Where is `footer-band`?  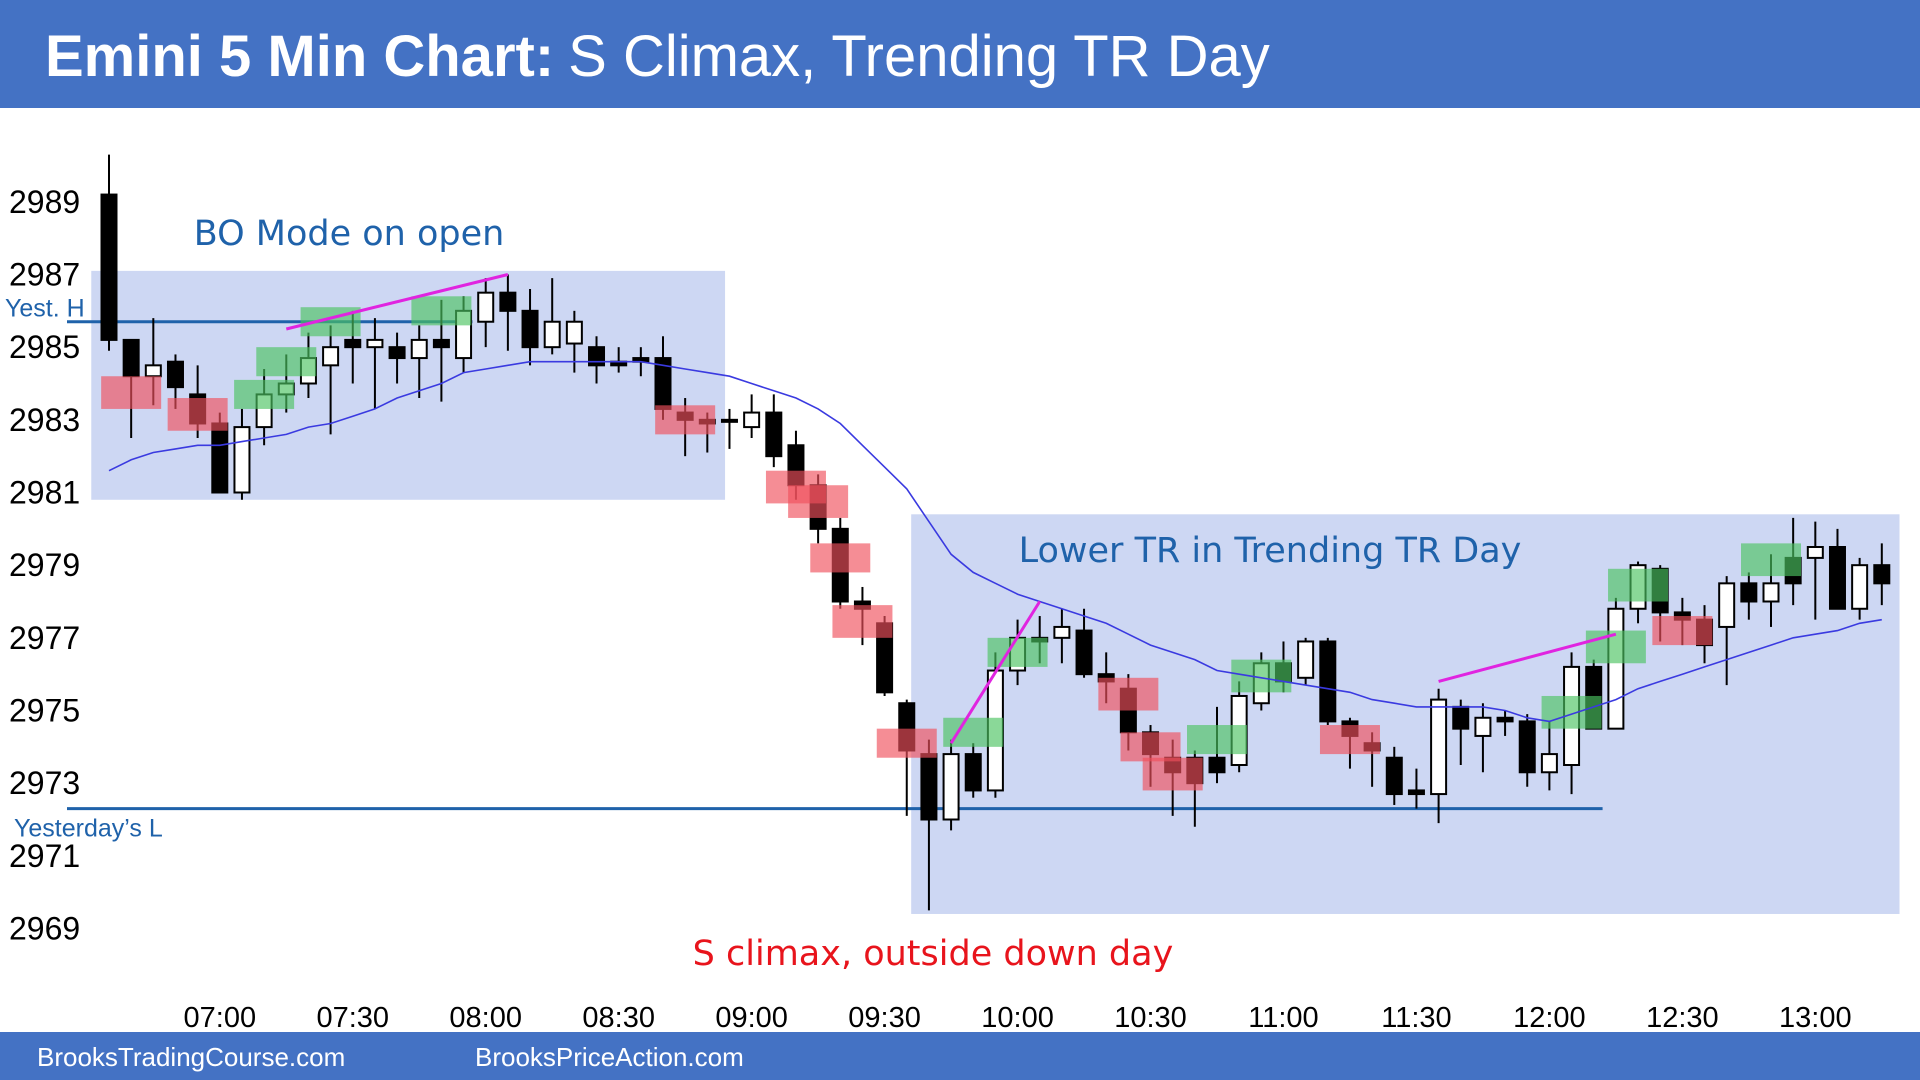 footer-band is located at coordinates (960, 1056).